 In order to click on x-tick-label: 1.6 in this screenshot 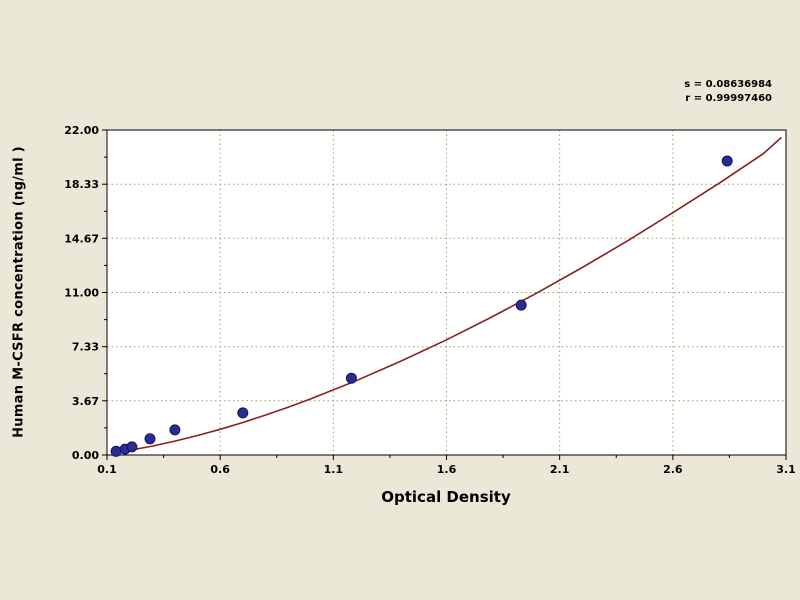, I will do `click(447, 469)`.